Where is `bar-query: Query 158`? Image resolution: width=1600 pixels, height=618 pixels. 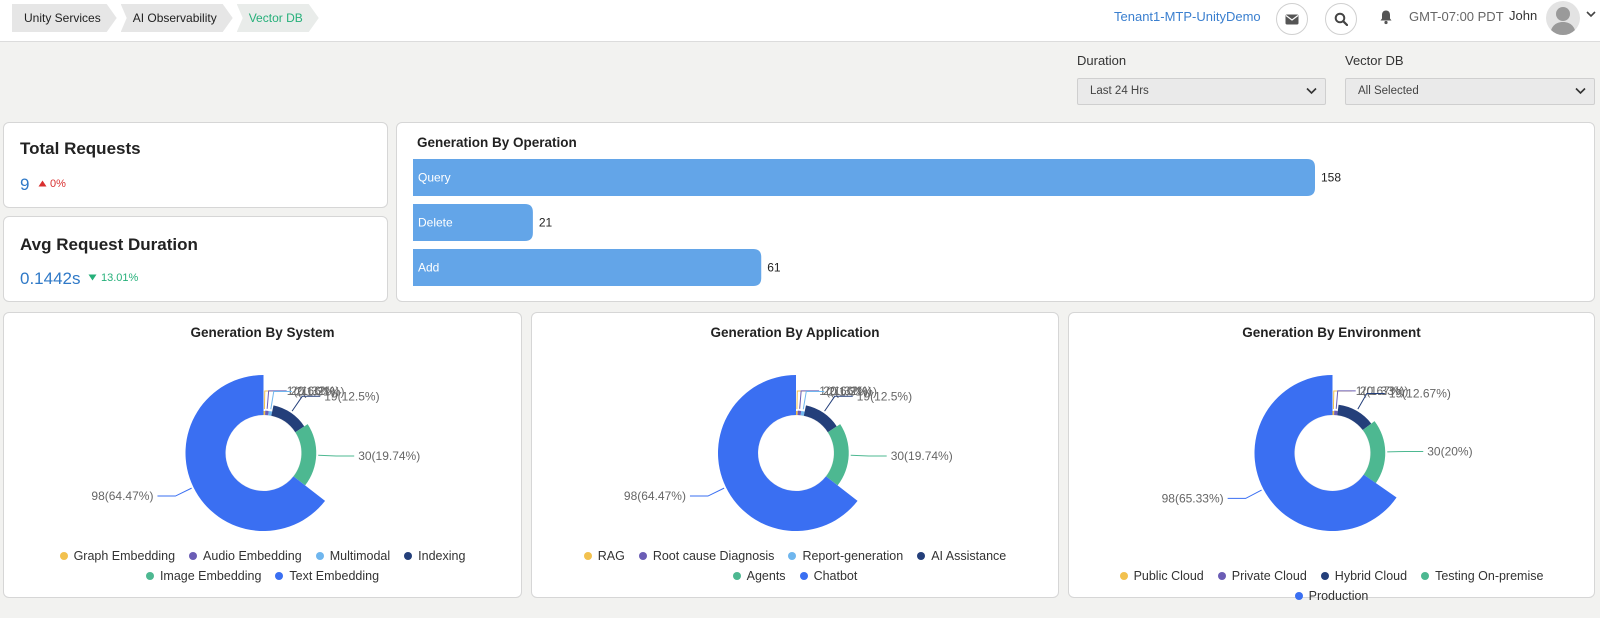
bar-query: Query 158 is located at coordinates (877, 177).